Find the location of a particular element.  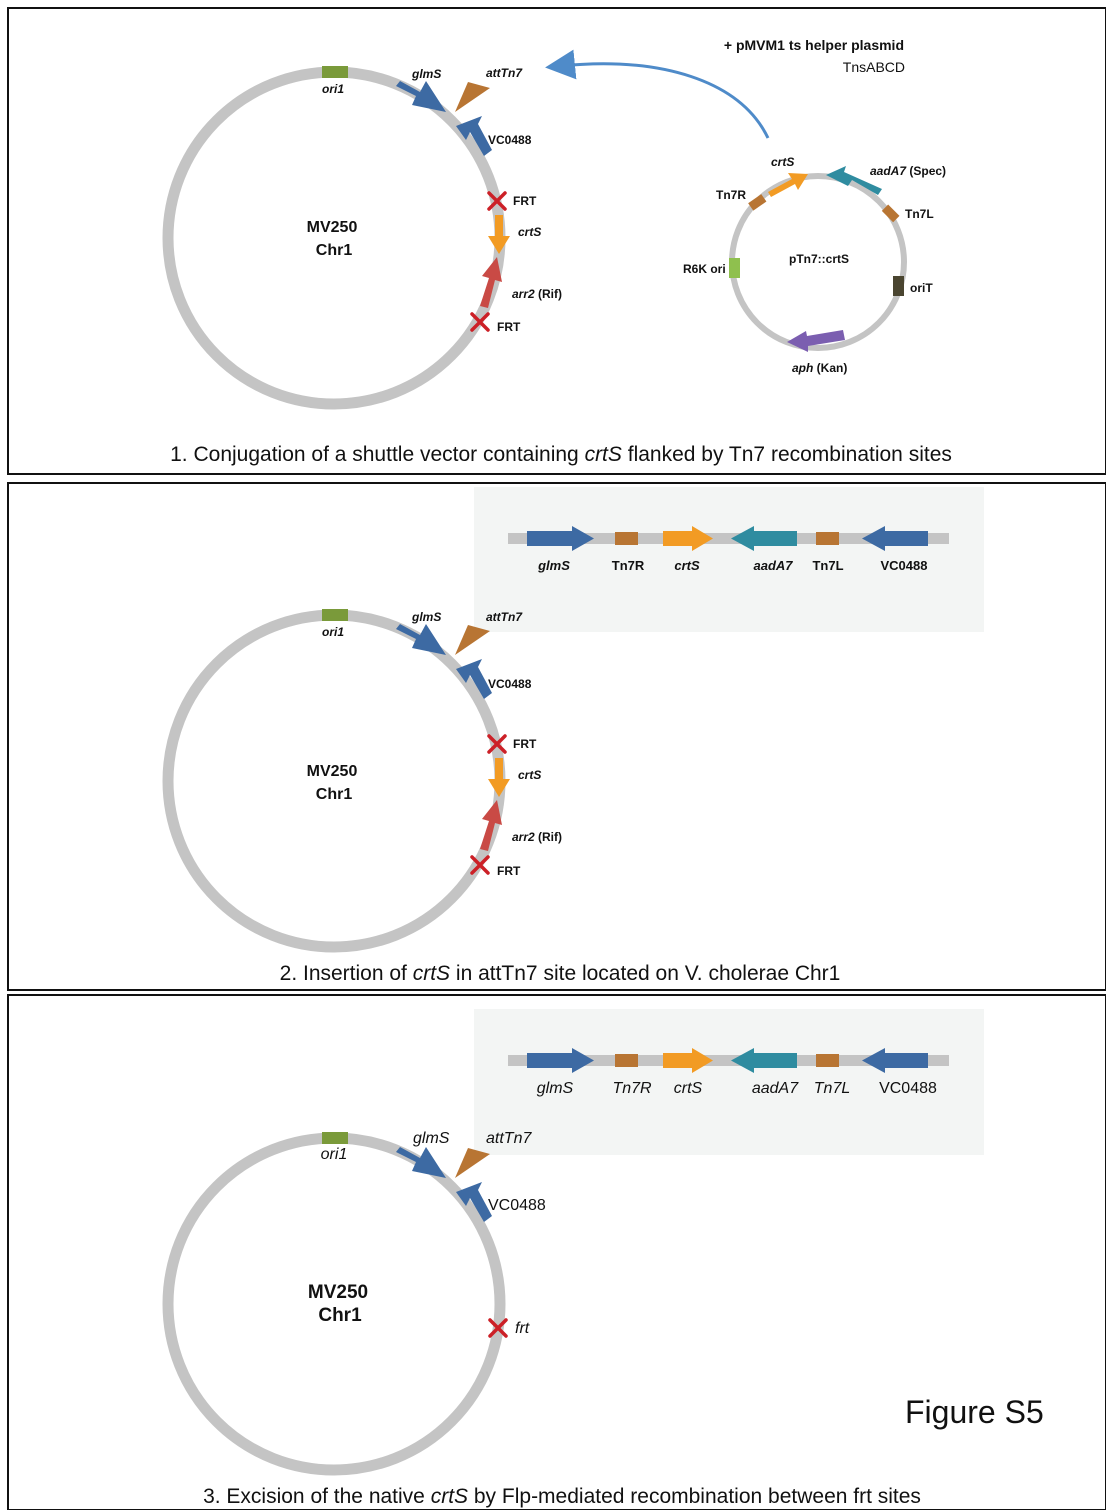

caption-text-end: flanked by Tn7 recombination sites is located at coordinates (787, 454).